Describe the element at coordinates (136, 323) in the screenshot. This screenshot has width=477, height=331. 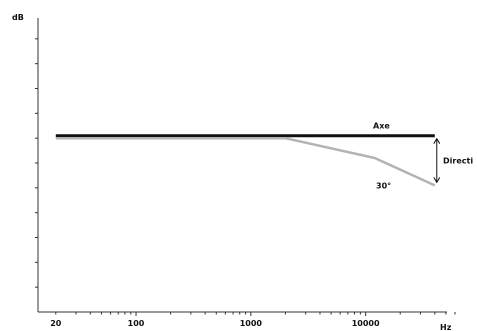
I see `x-tick-label: 100` at that location.